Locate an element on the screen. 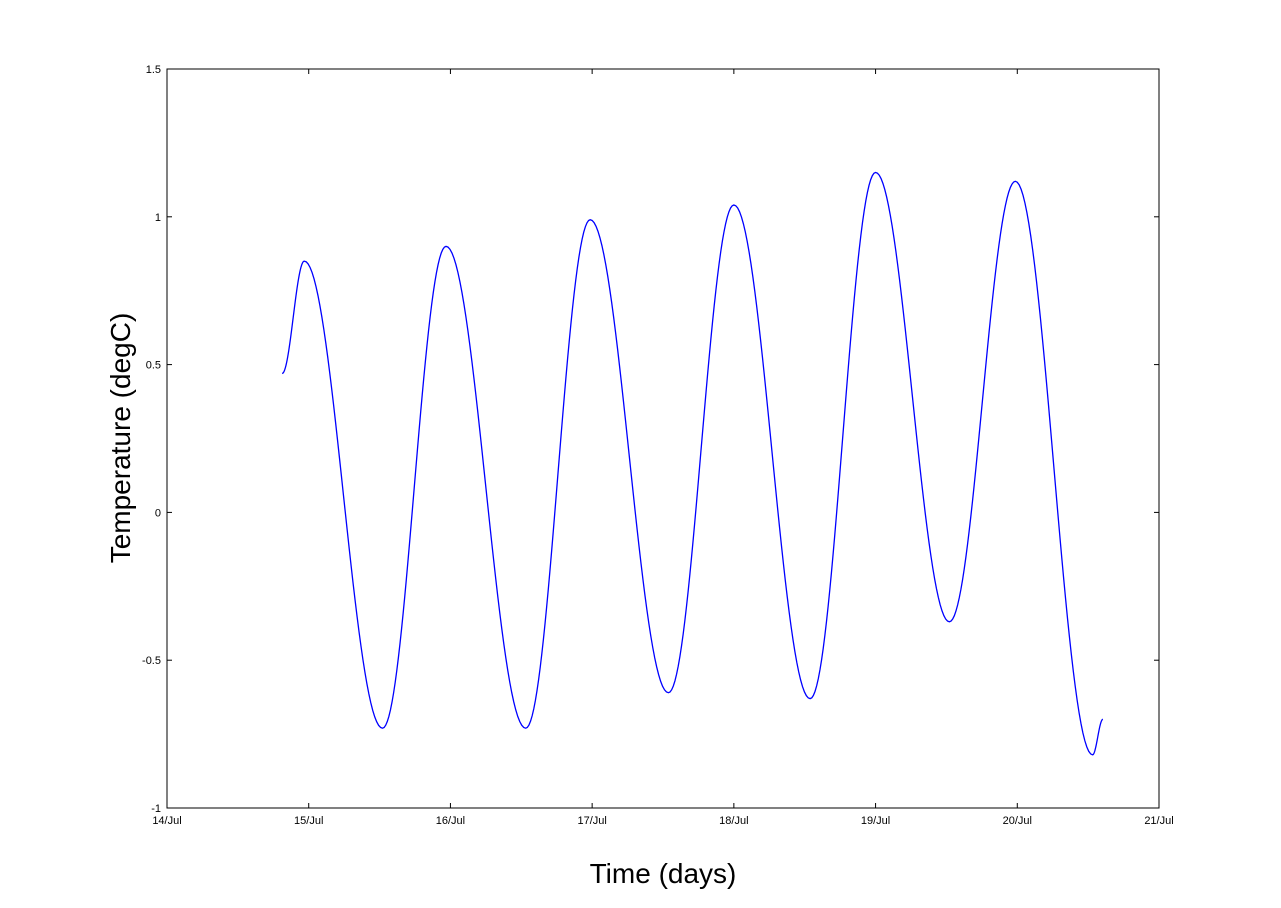 The height and width of the screenshot is (908, 1281). y-axis-title: Temperature (degC) is located at coordinates (120, 438).